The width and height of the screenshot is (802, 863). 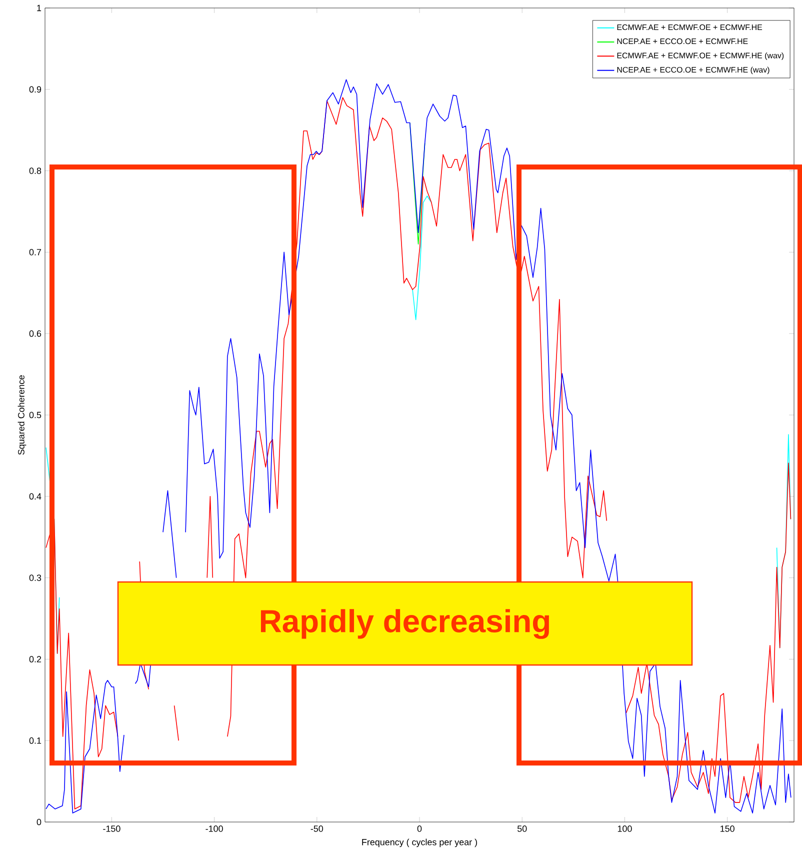 What do you see at coordinates (35, 659) in the screenshot?
I see `y-tick-label: 0.2` at bounding box center [35, 659].